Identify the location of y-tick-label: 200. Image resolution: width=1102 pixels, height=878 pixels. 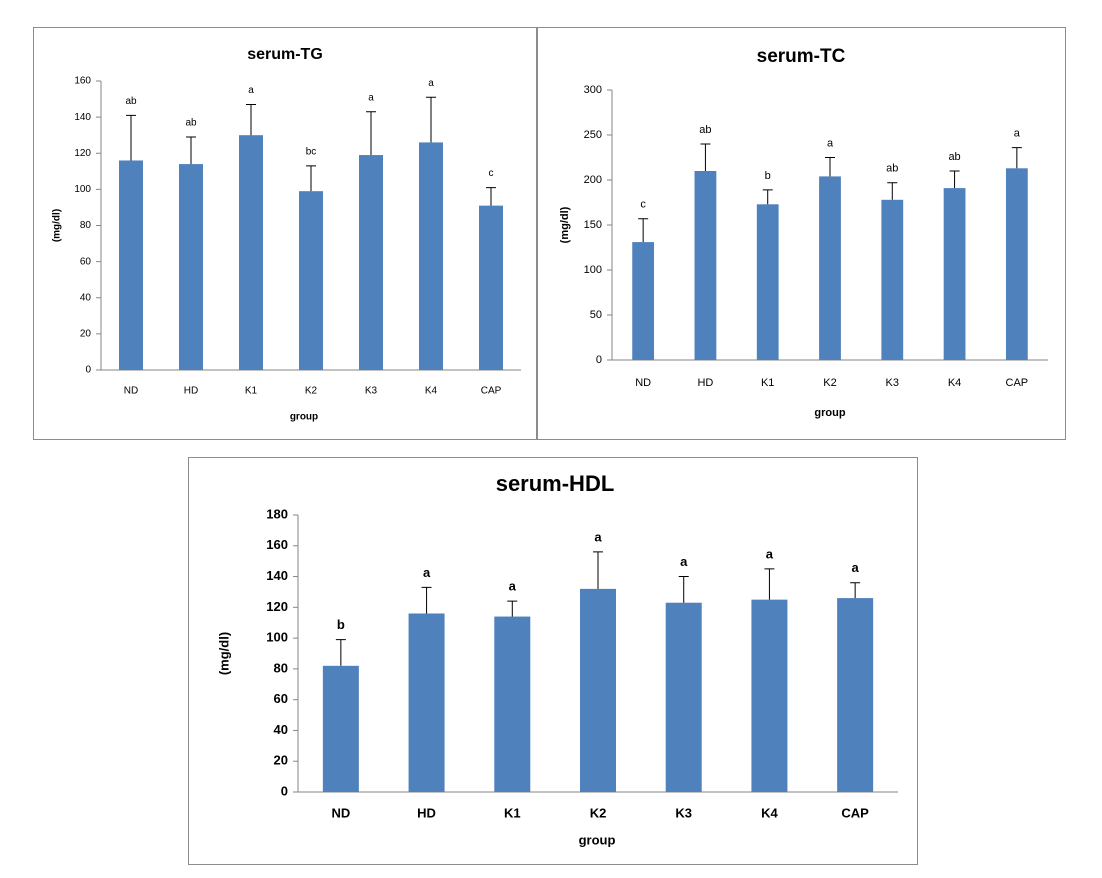
(593, 180).